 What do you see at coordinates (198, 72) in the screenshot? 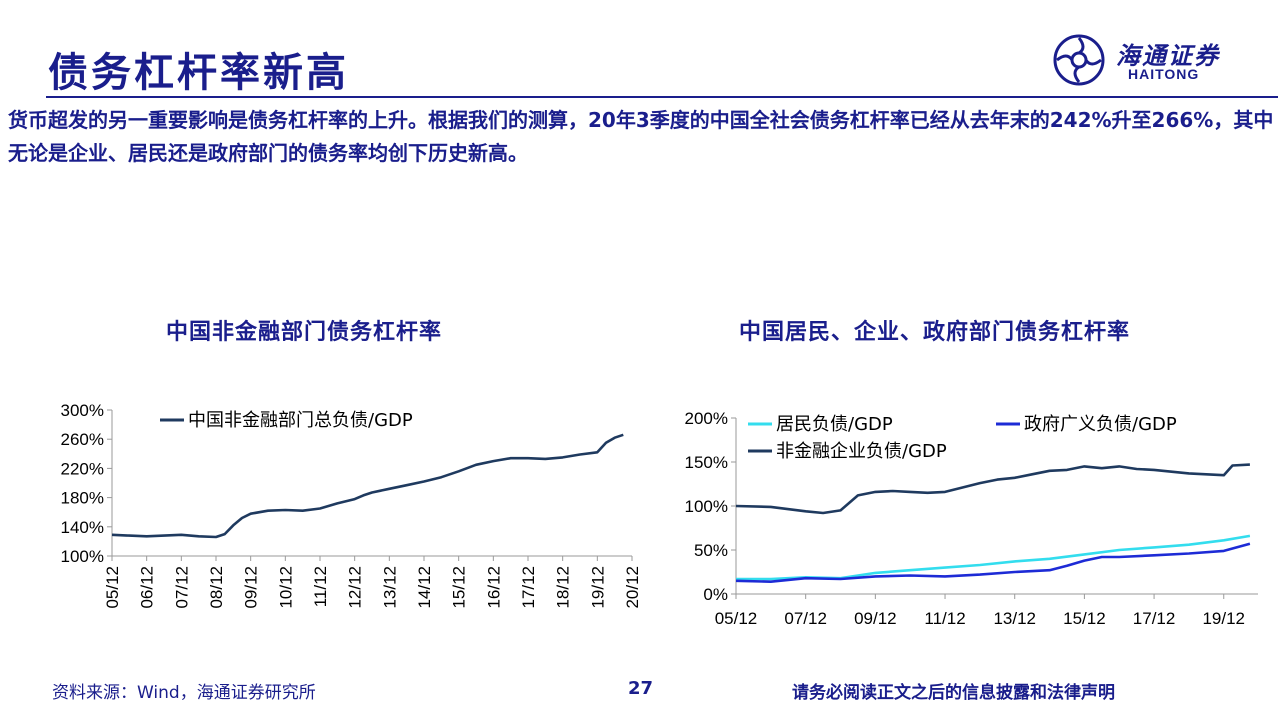
I see `page-title: 债务杠杆率新高` at bounding box center [198, 72].